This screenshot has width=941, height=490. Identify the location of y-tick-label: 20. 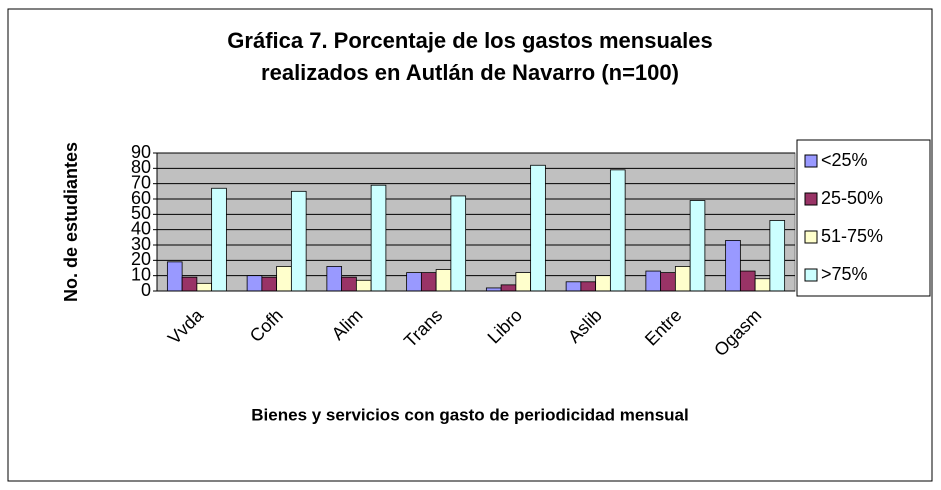
(141, 259).